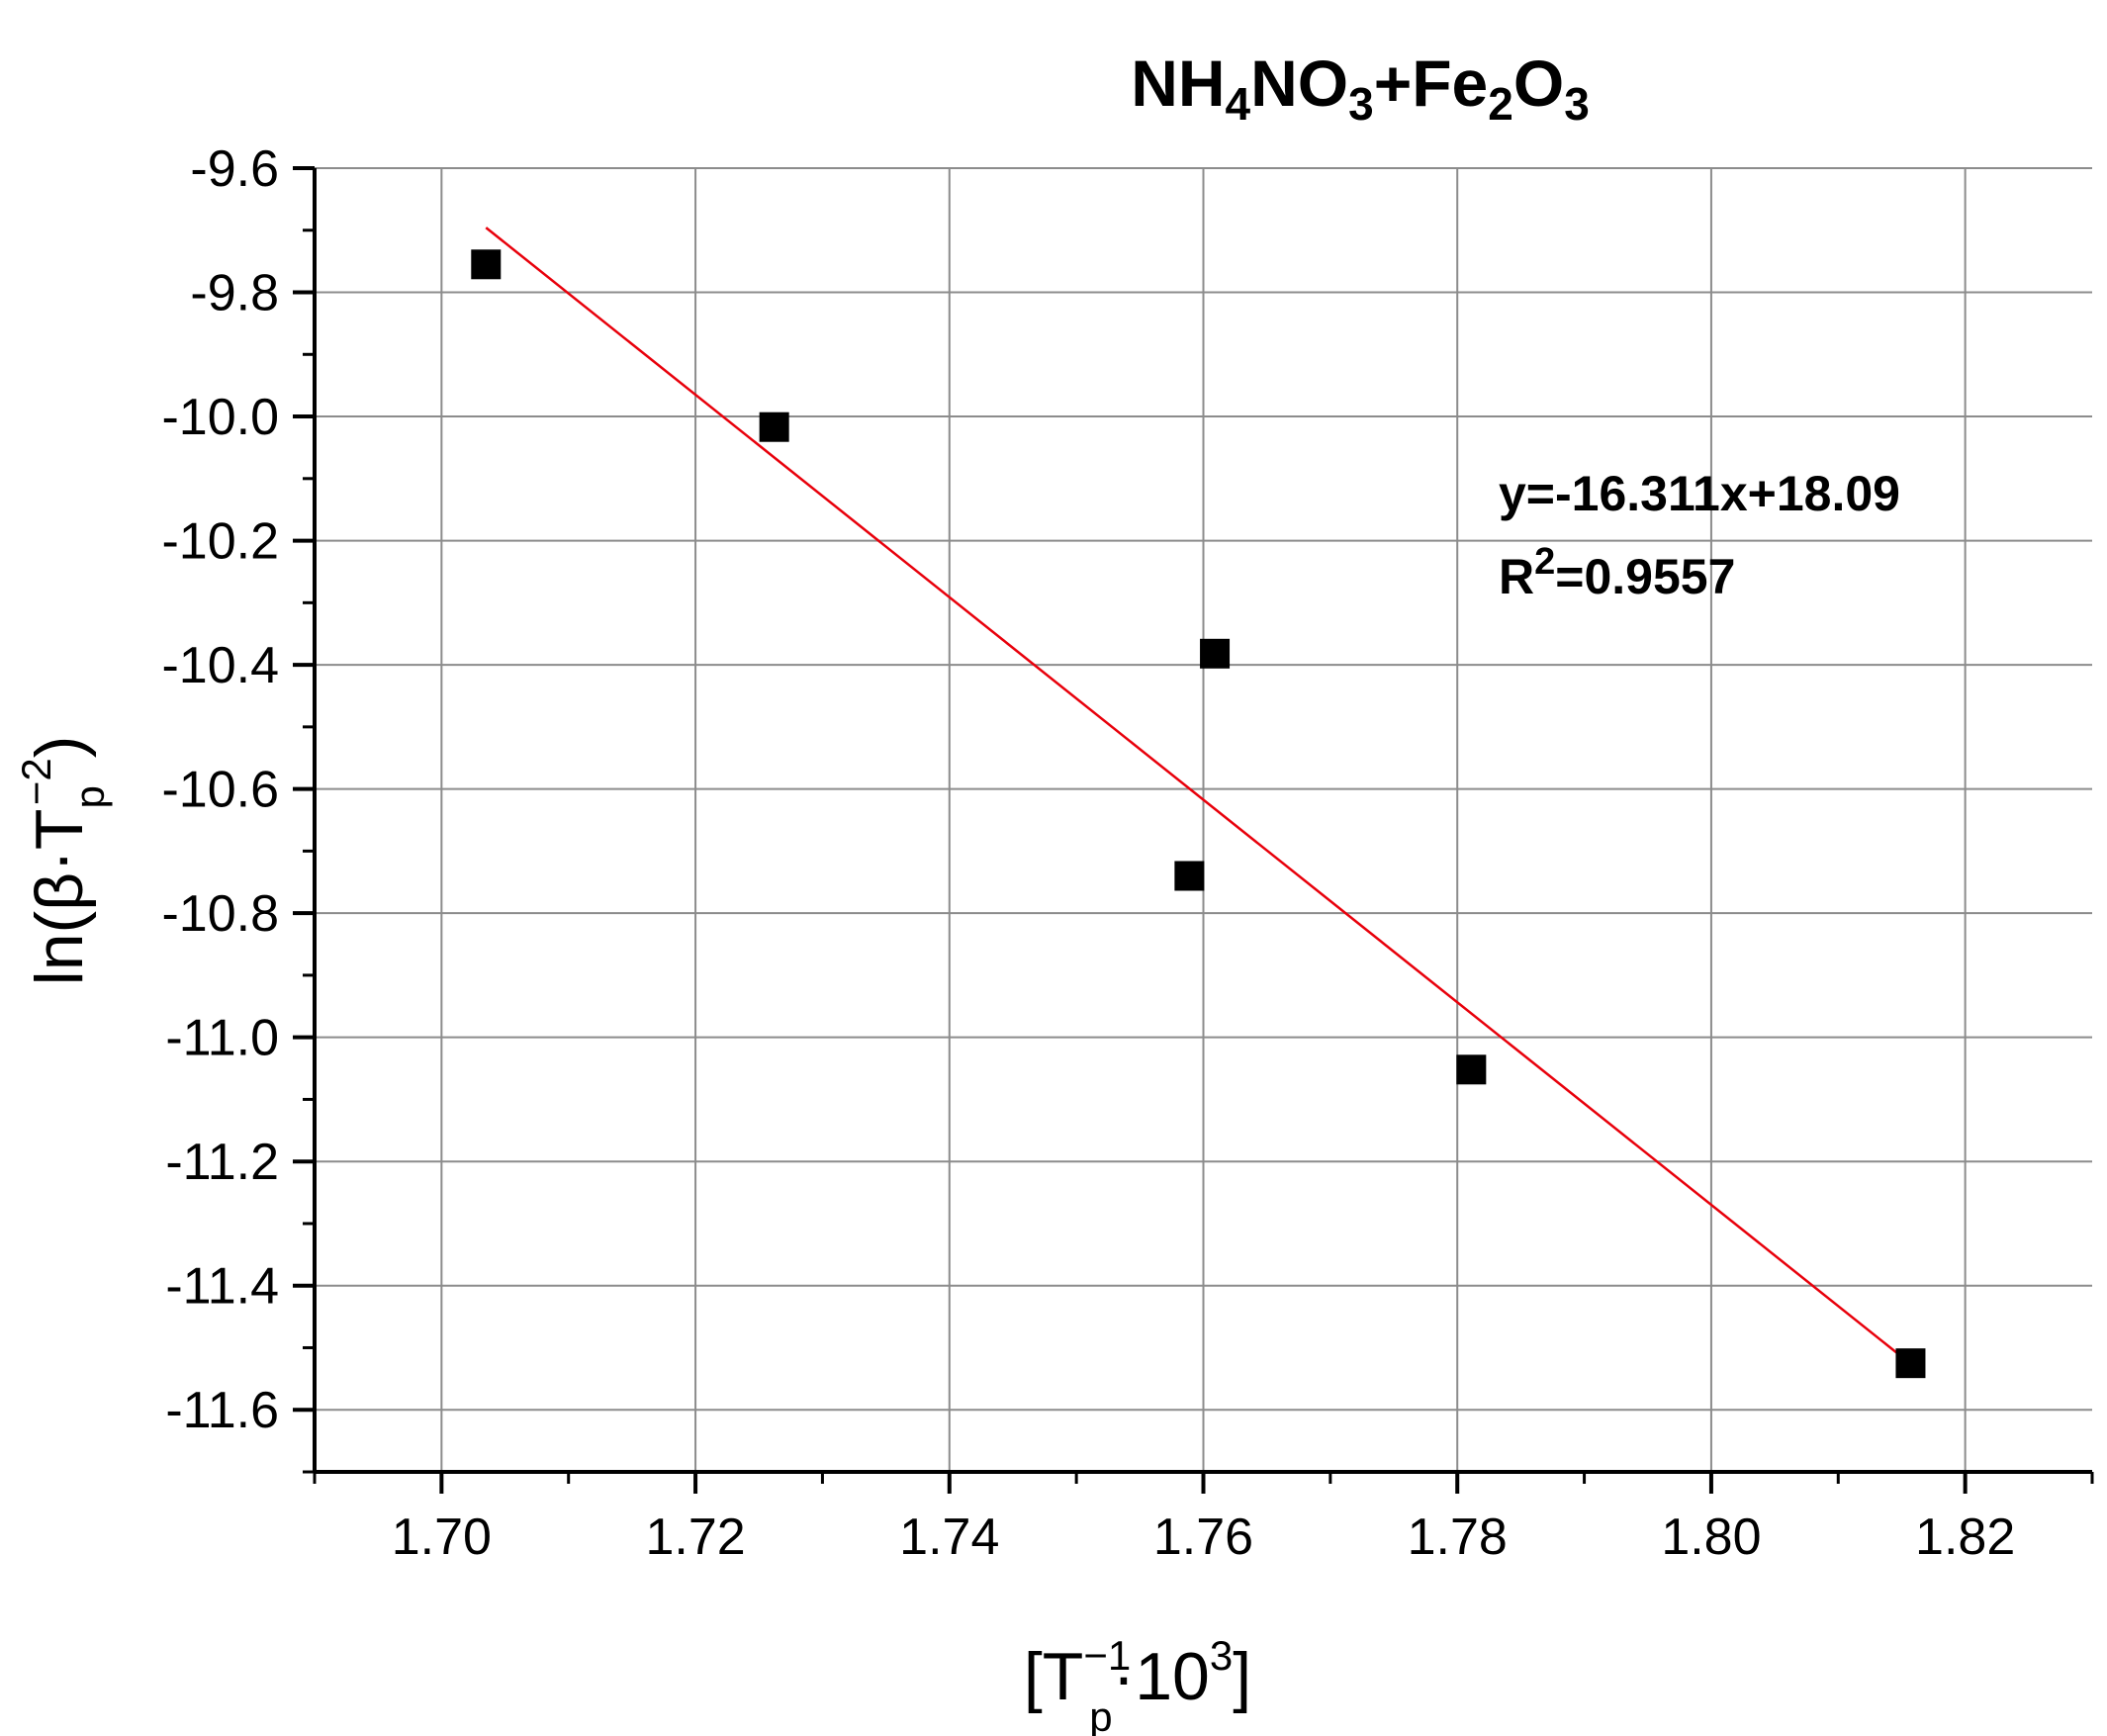  What do you see at coordinates (1458, 1537) in the screenshot?
I see `x-tick-label: 1.78` at bounding box center [1458, 1537].